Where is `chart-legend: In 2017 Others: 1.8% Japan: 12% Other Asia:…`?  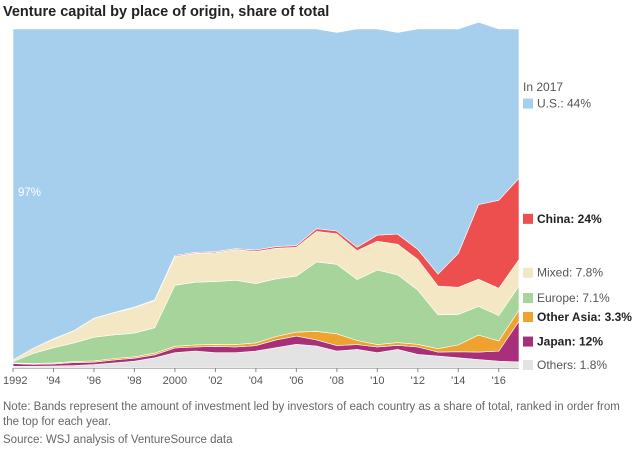
chart-legend: In 2017 Others: 1.8% Japan: 12% Other Asia:… is located at coordinates (577, 226).